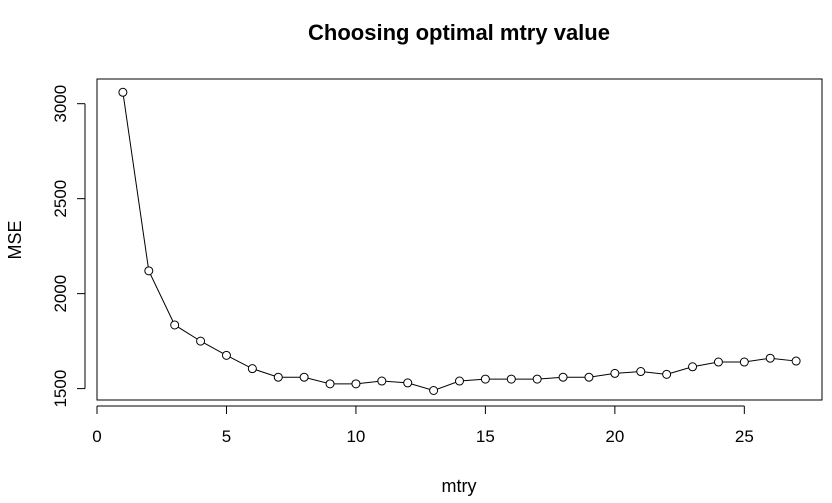 Image resolution: width=832 pixels, height=503 pixels. What do you see at coordinates (459, 32) in the screenshot?
I see `chart-title: Choosing optimal mtry value` at bounding box center [459, 32].